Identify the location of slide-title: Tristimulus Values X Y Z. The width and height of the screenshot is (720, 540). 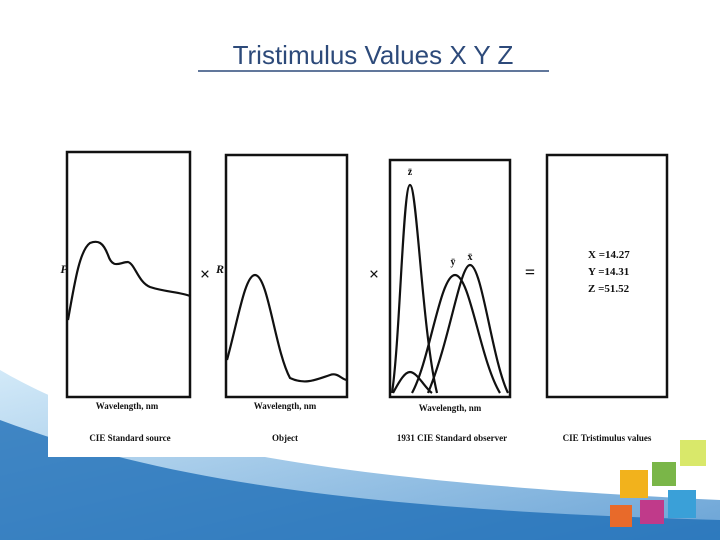
(373, 55).